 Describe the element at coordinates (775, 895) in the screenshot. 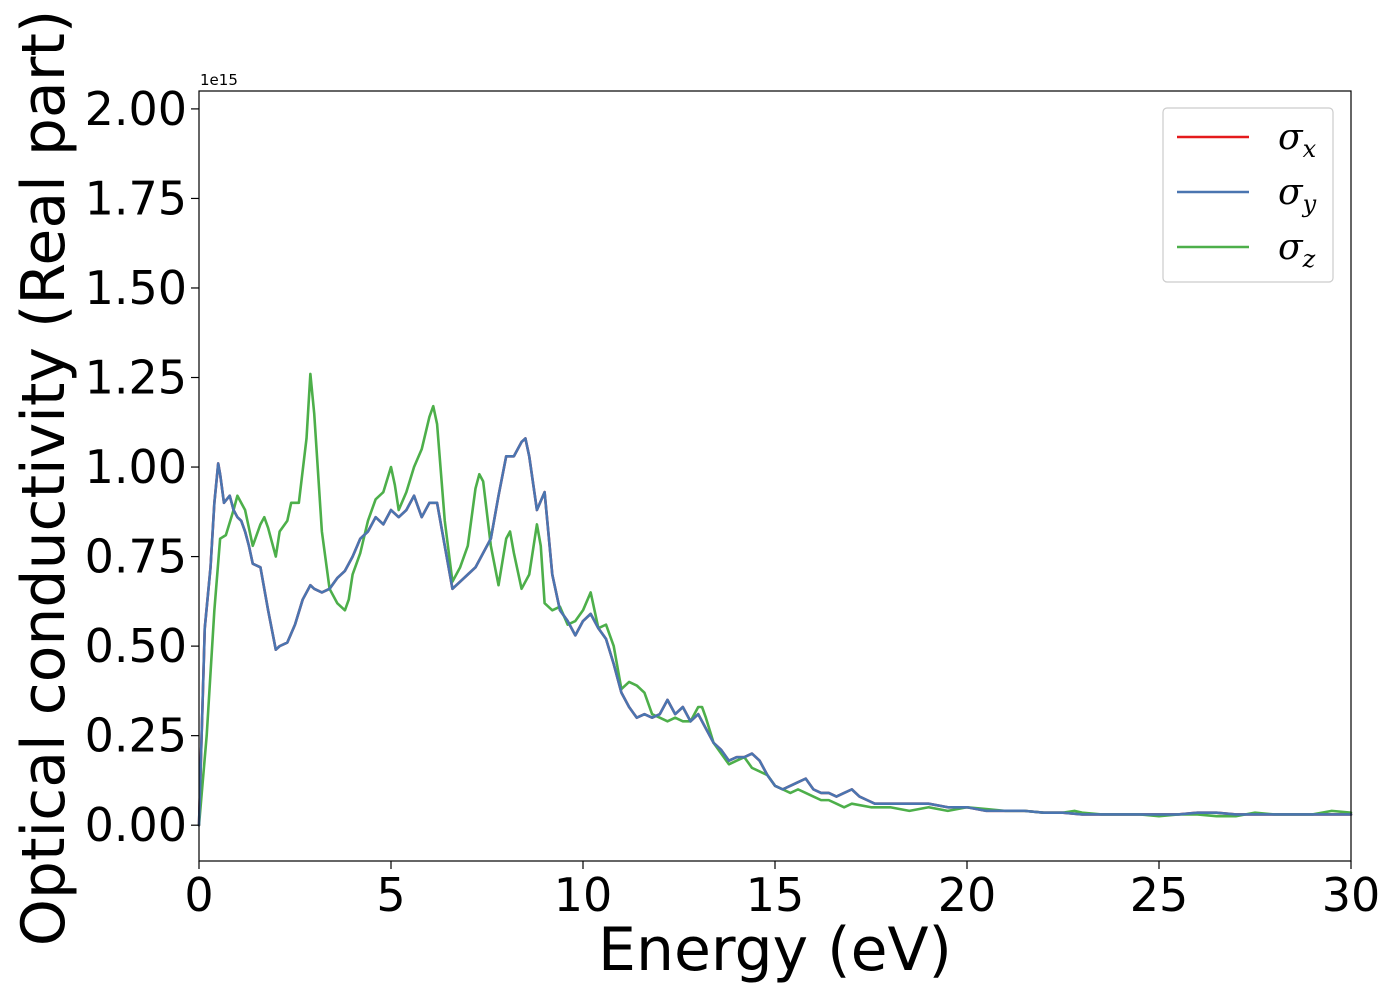

I see `x-tick-label: 15` at that location.